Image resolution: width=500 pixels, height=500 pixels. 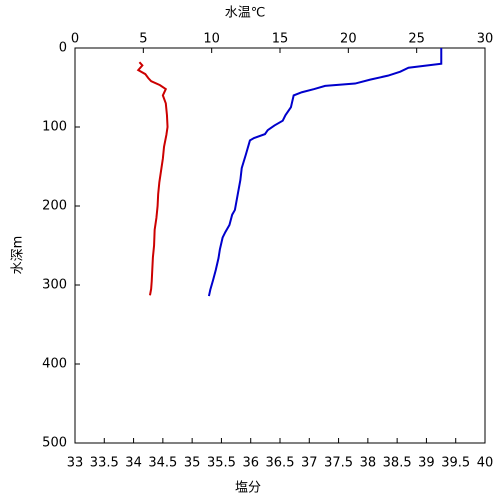 What do you see at coordinates (192, 463) in the screenshot?
I see `x-tick-label: 35` at bounding box center [192, 463].